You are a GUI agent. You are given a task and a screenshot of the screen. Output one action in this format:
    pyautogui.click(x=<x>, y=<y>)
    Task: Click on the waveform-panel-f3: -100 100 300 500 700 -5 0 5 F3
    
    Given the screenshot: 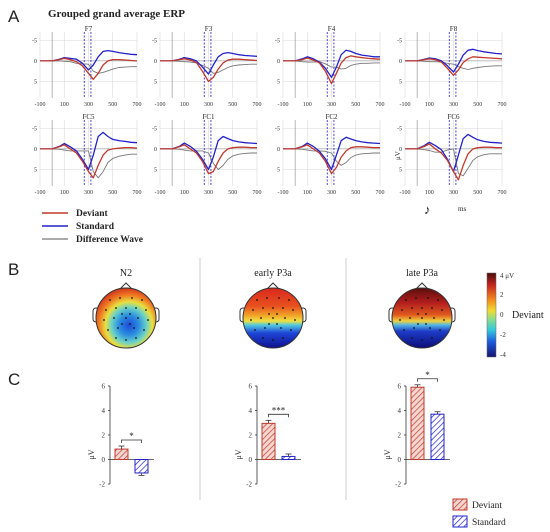 What is the action you would take?
    pyautogui.click(x=207, y=66)
    